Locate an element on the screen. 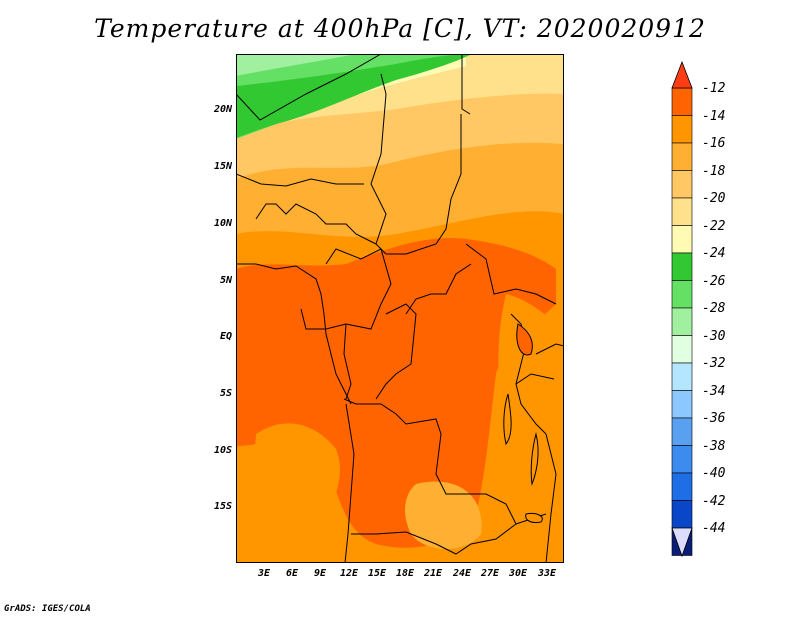 Image resolution: width=800 pixels, height=618 pixels. grads-credit: GrADS: IGES/COLA is located at coordinates (47, 609).